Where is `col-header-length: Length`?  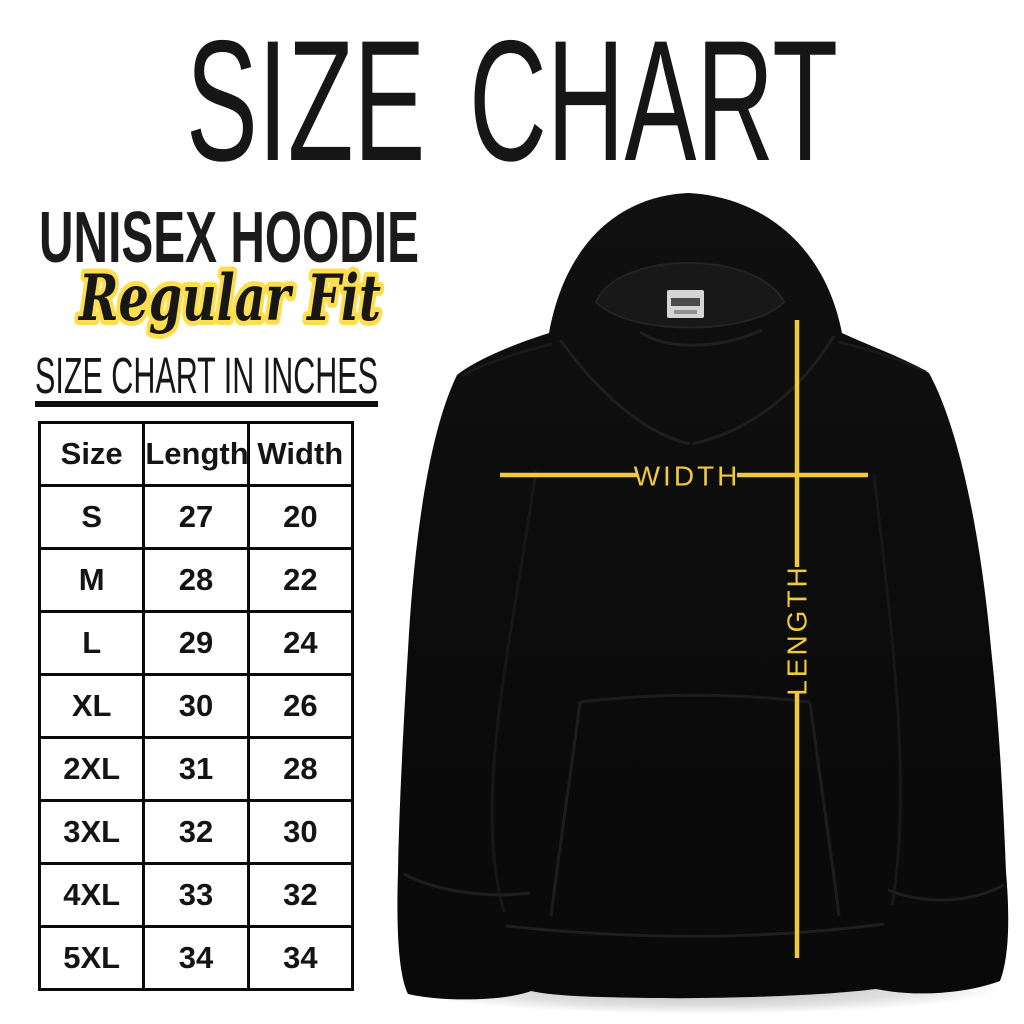 col-header-length: Length is located at coordinates (196, 454).